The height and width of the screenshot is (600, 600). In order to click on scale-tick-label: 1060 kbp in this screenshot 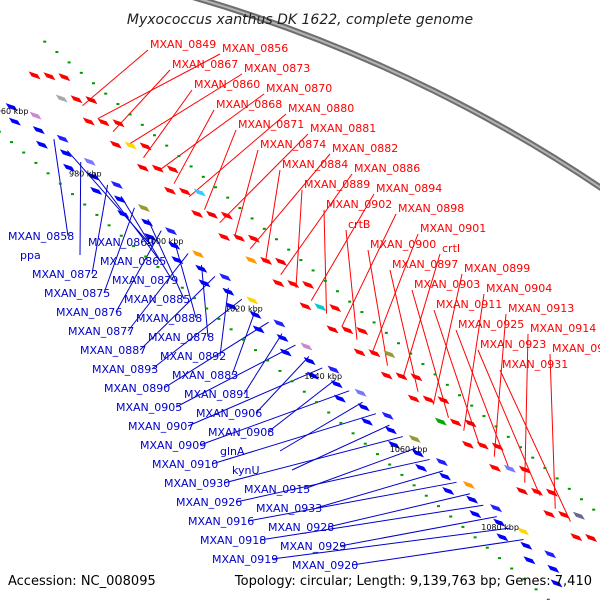, I will do `click(409, 449)`.